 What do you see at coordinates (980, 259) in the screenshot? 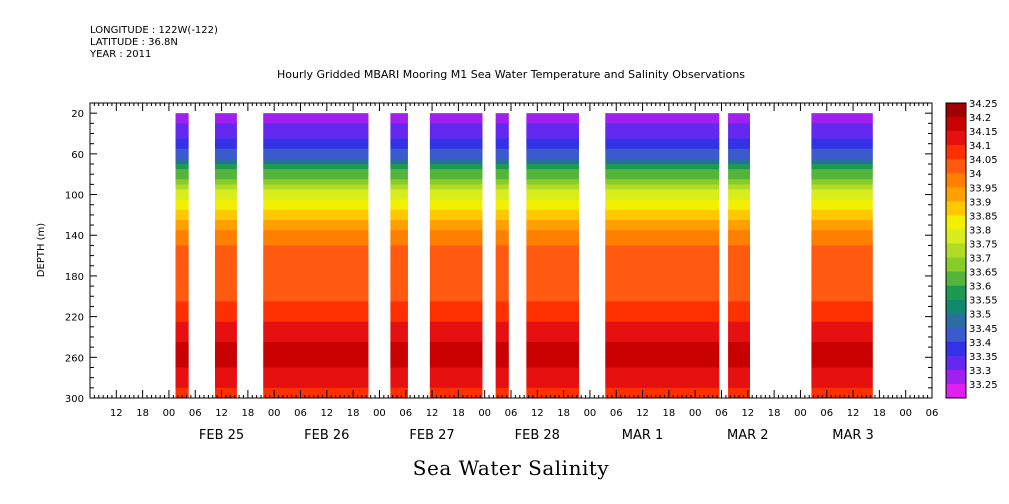
I see `colorbar-label: 33.7` at bounding box center [980, 259].